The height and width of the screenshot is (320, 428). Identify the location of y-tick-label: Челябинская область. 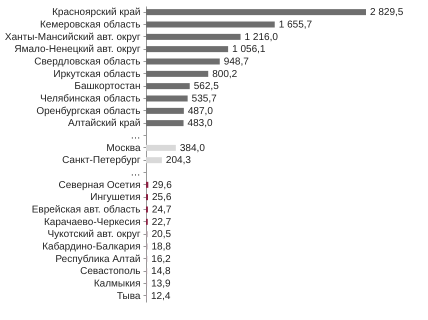
(90, 99).